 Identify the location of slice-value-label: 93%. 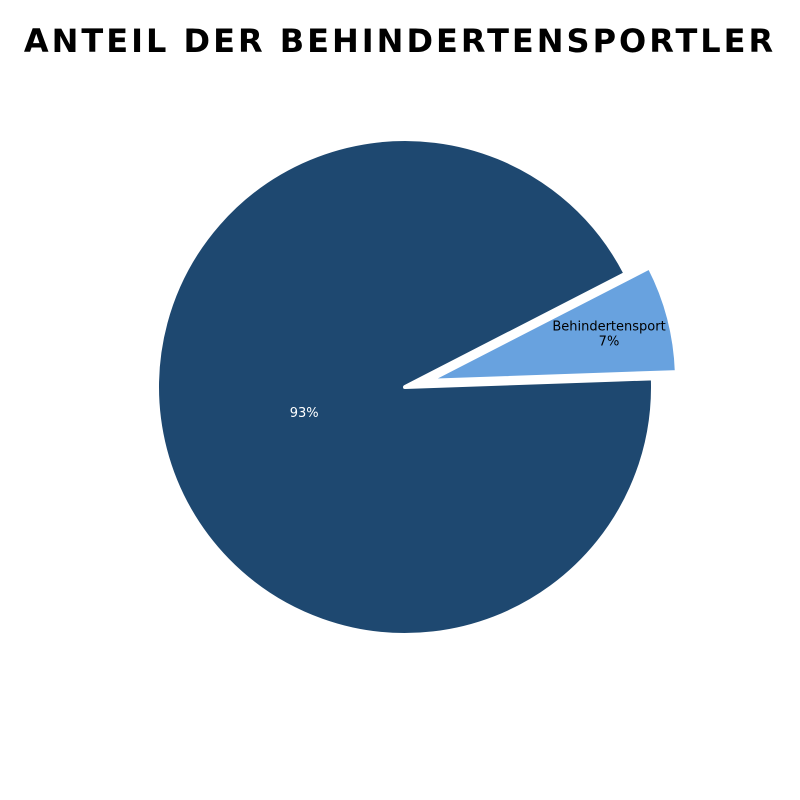
(304, 413).